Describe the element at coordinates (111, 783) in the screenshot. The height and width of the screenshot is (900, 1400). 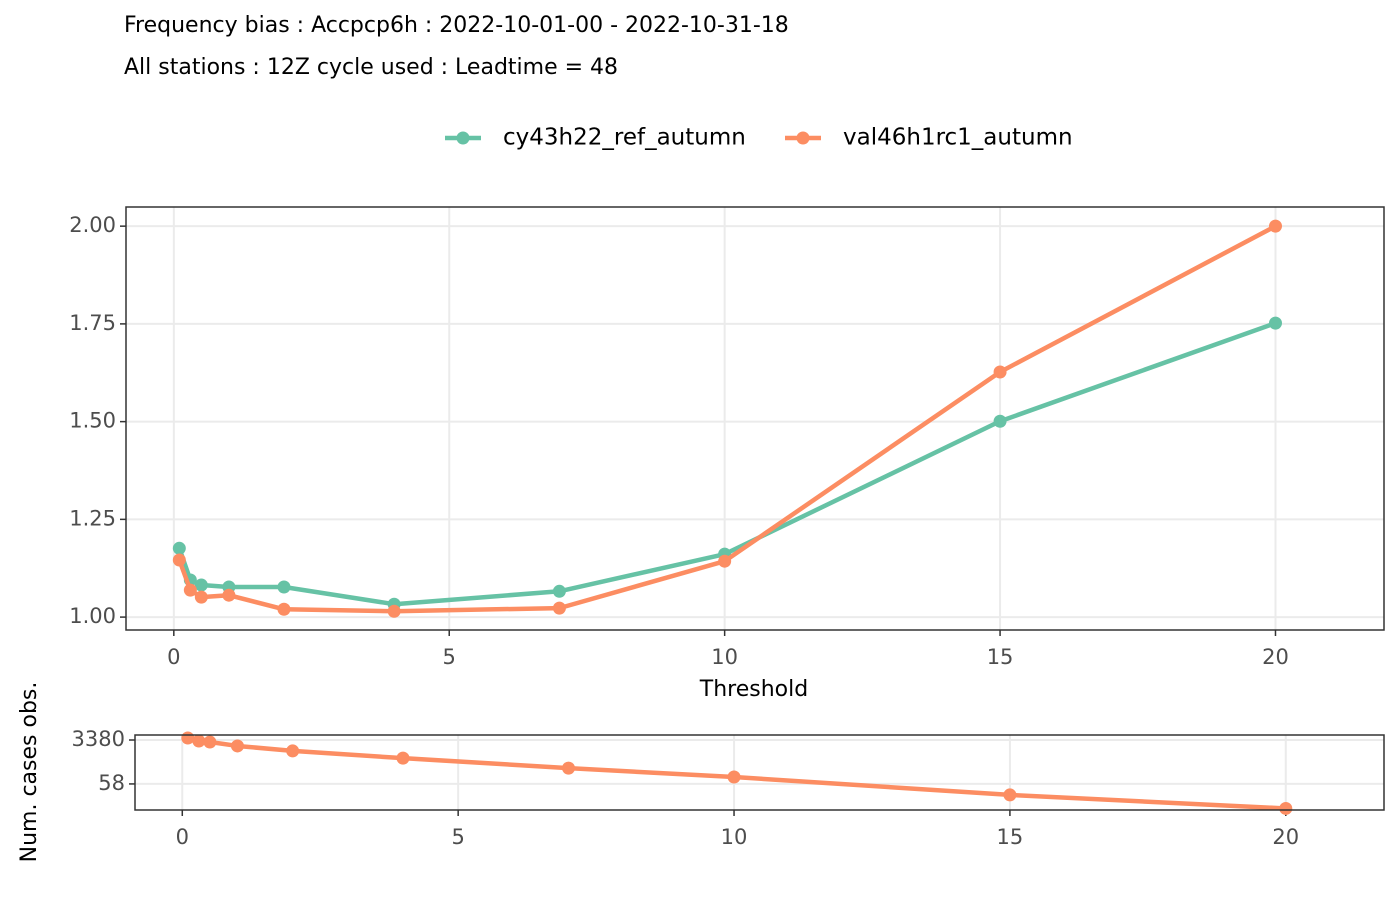
I see `y-tick-label: 58` at that location.